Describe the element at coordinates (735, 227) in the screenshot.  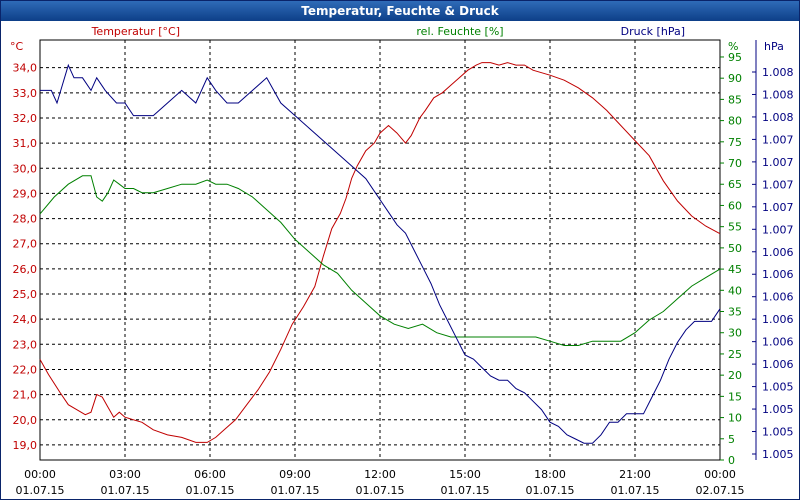
I see `humidity-tick-label: 55` at that location.